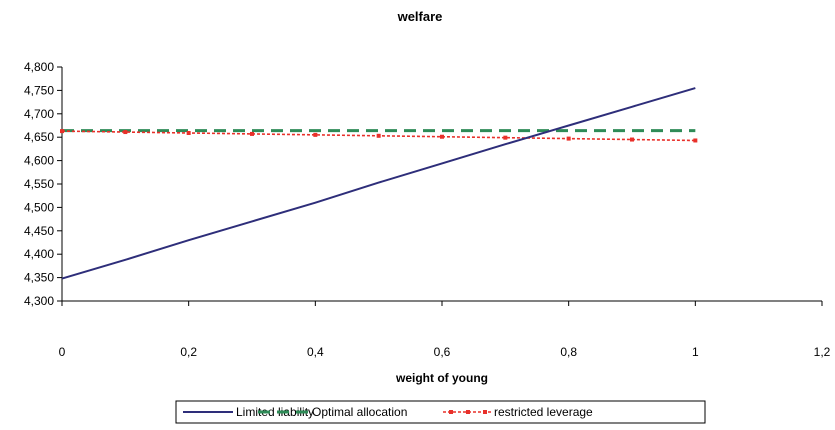 Image resolution: width=835 pixels, height=430 pixels. What do you see at coordinates (275, 412) in the screenshot?
I see `legend-label: Limited liability` at bounding box center [275, 412].